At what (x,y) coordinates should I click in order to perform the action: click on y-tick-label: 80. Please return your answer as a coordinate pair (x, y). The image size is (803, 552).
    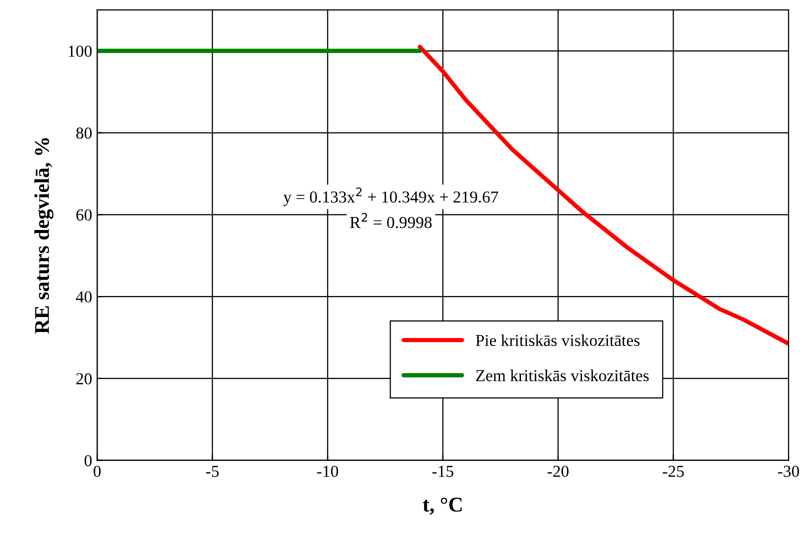
    Looking at the image, I should click on (84, 133).